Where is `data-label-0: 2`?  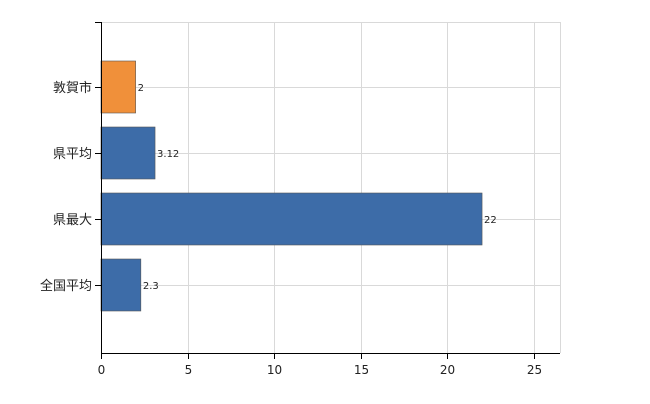
data-label-0: 2 is located at coordinates (141, 88).